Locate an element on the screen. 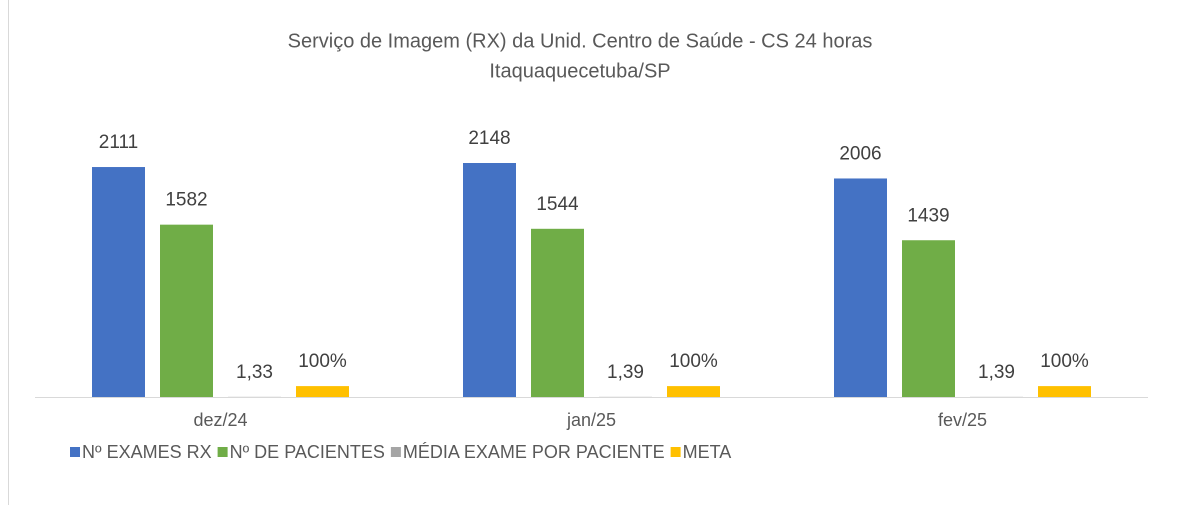 This screenshot has height=505, width=1183. data-label: 1582 is located at coordinates (186, 200).